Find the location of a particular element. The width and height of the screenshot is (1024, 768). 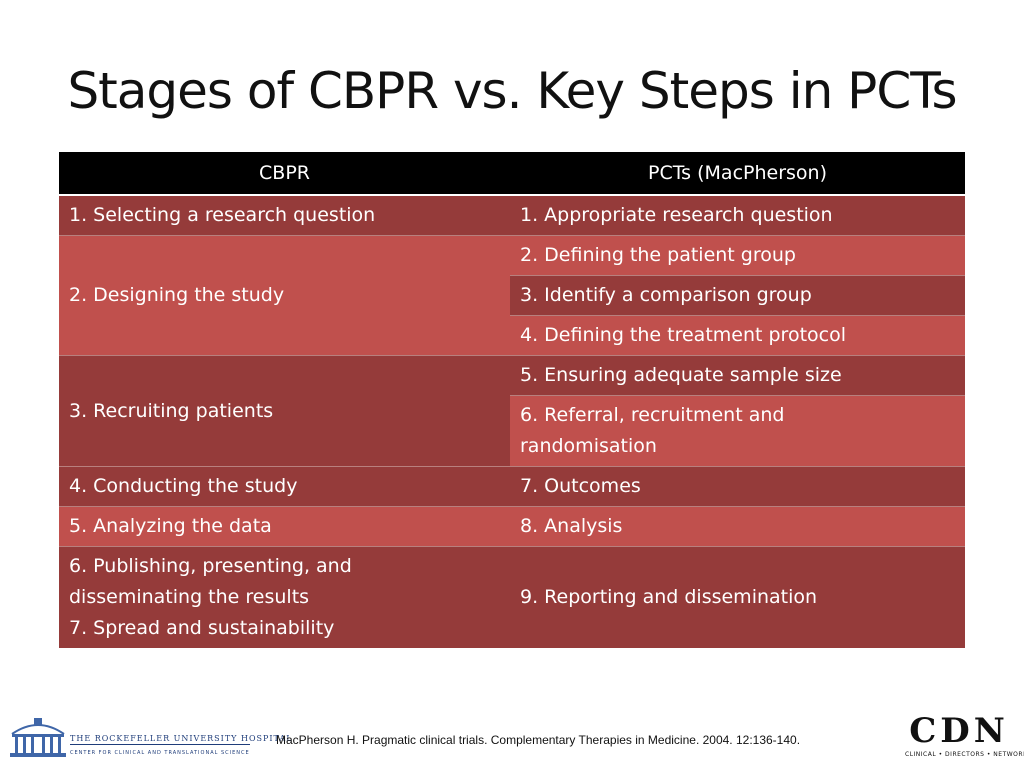

slide-title: Stages of CBPR vs. Key Steps in PCTs is located at coordinates (512, 91).